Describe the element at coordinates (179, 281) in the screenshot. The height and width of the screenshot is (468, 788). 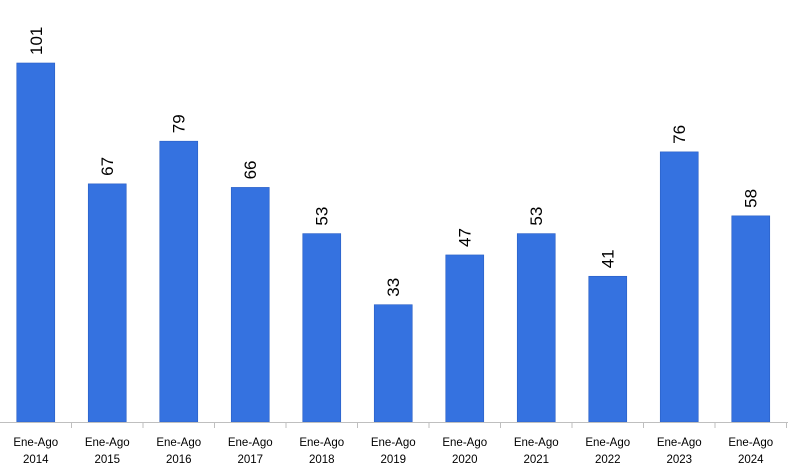
I see `bar-2016` at that location.